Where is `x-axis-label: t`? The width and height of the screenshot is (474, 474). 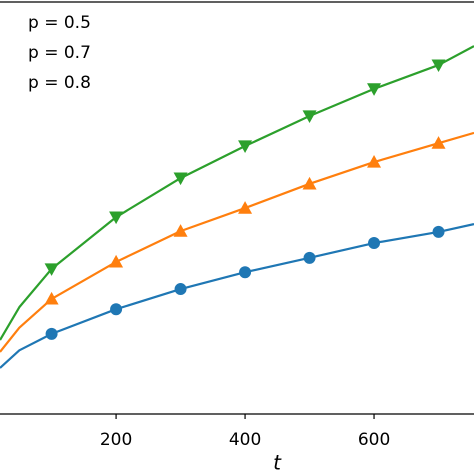 x-axis-label: t is located at coordinates (277, 462).